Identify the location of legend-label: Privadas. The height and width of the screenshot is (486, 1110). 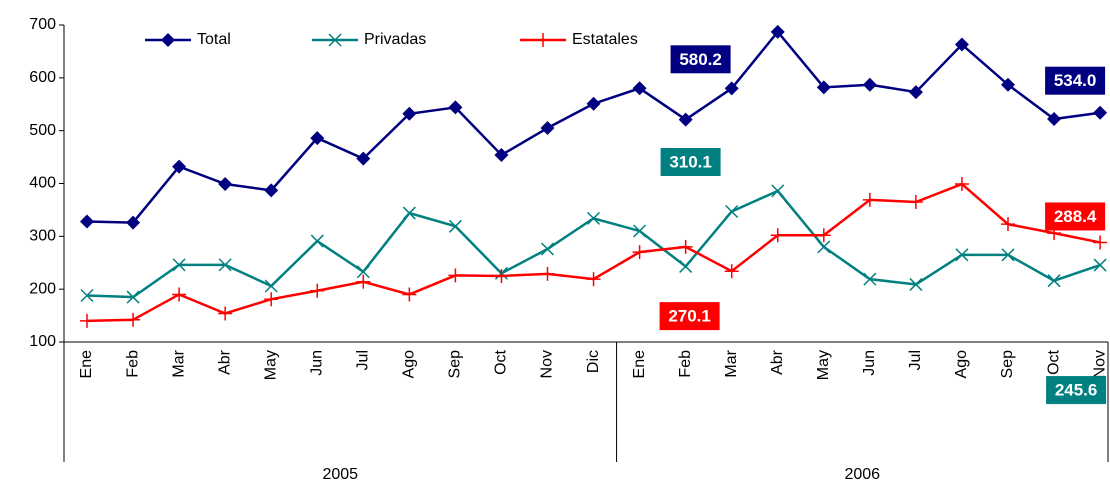
(395, 39).